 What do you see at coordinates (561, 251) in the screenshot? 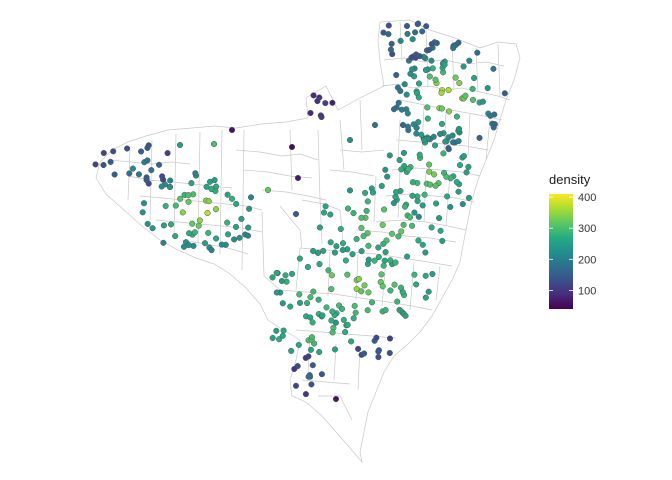
I see `legend-colorbar` at bounding box center [561, 251].